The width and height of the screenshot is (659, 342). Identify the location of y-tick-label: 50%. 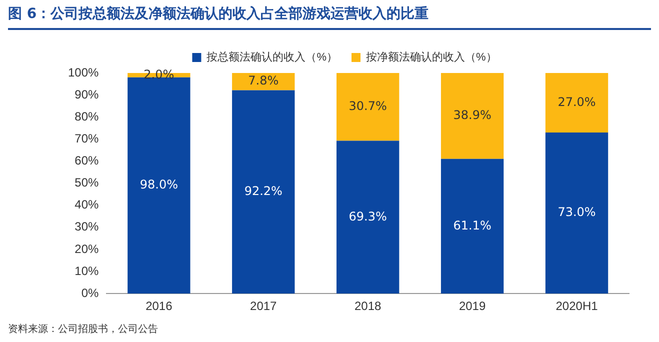
(87, 183).